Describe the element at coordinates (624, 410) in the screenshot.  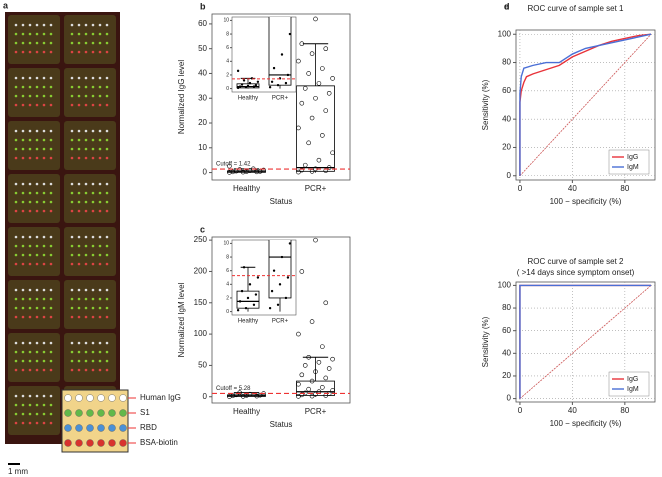
I see `x-tick-label: 80` at that location.